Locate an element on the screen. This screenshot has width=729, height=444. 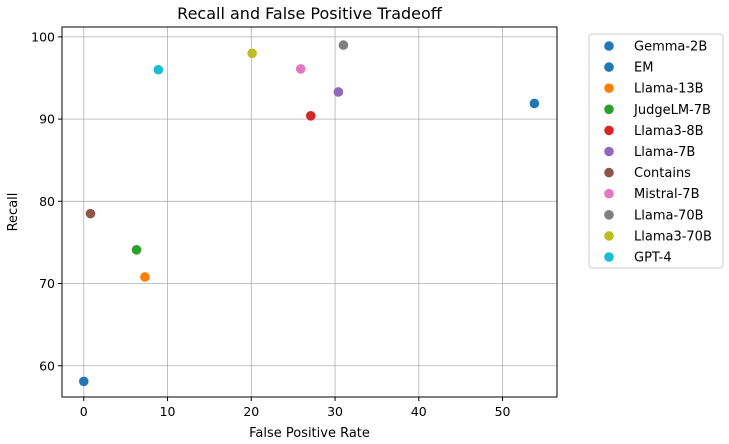
x-tick-label: 10 is located at coordinates (168, 411).